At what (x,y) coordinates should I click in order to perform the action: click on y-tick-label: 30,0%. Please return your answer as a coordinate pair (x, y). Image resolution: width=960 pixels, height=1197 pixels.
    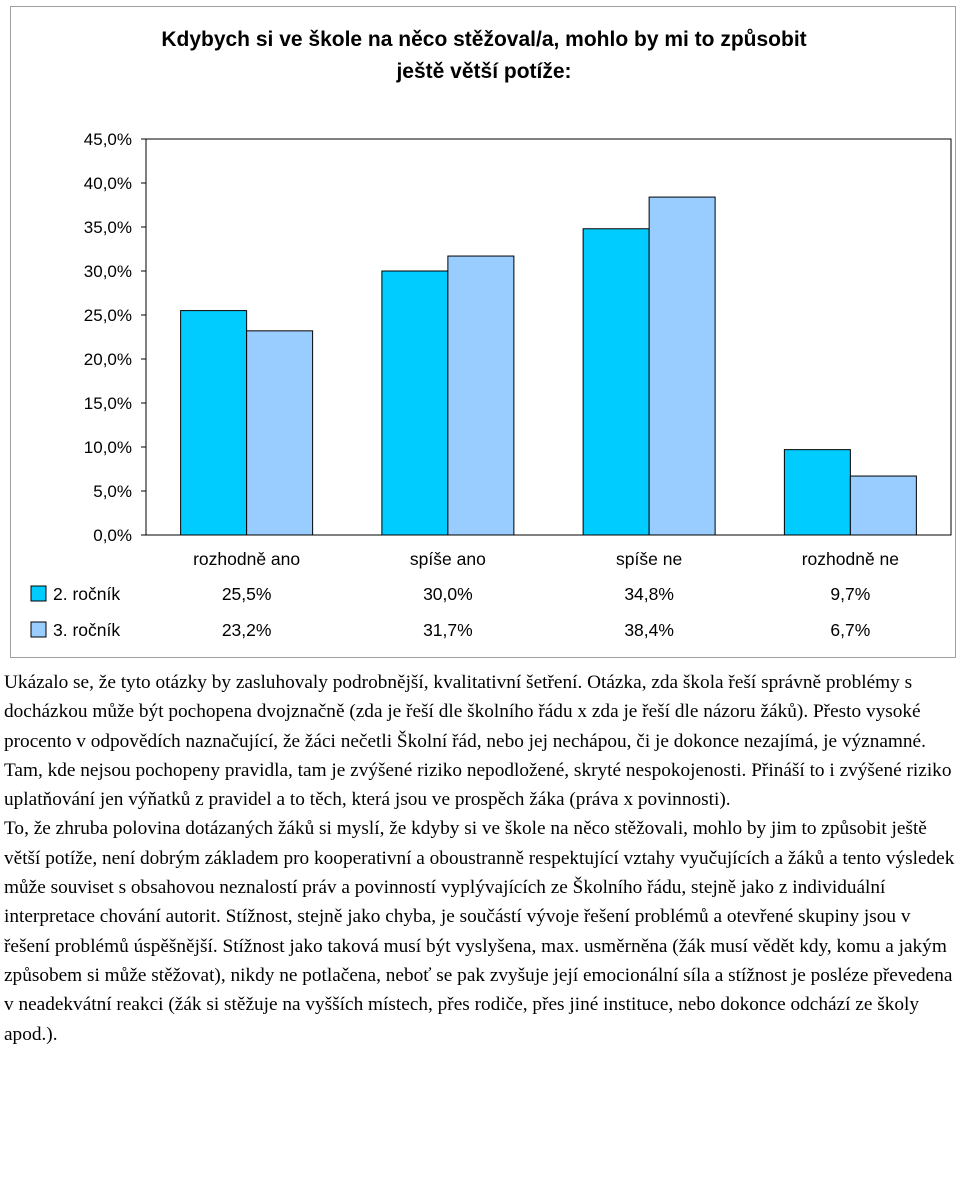
    Looking at the image, I should click on (108, 271).